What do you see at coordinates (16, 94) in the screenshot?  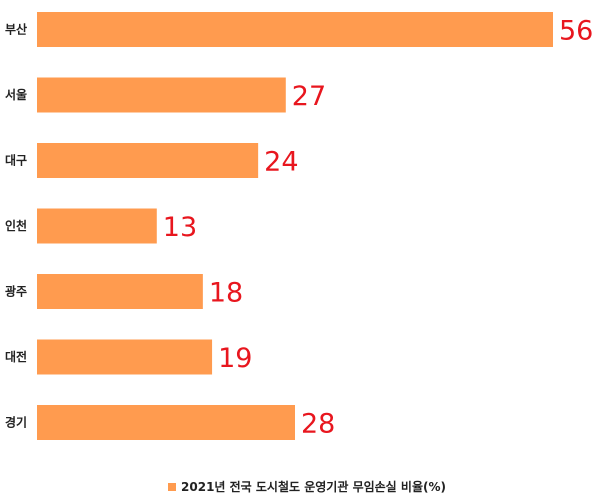 I see `category-label: 서울` at bounding box center [16, 94].